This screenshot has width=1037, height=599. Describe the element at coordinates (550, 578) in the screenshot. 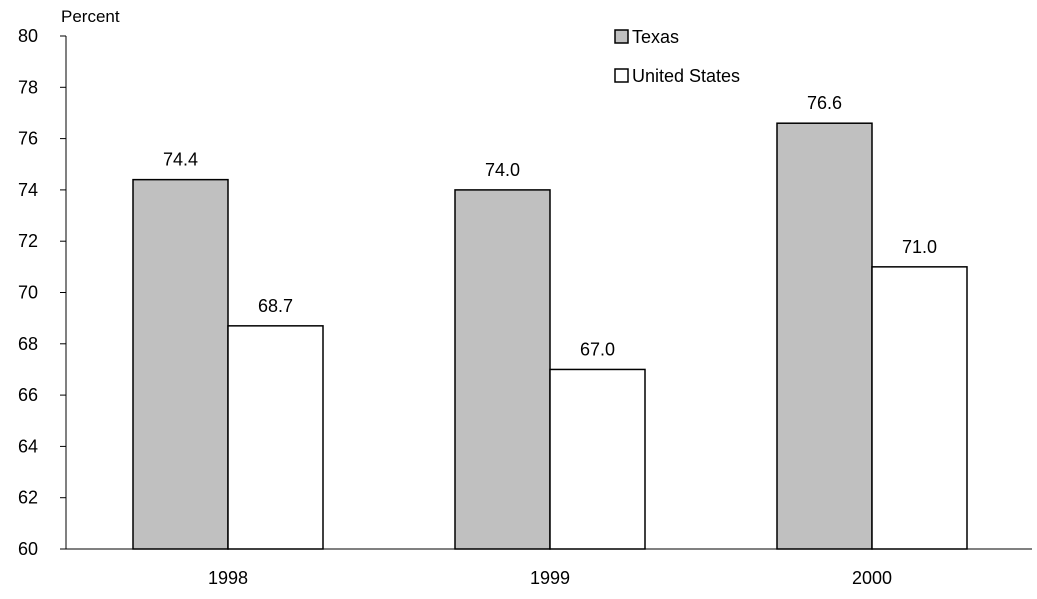

I see `x-tick-label: 1999` at that location.